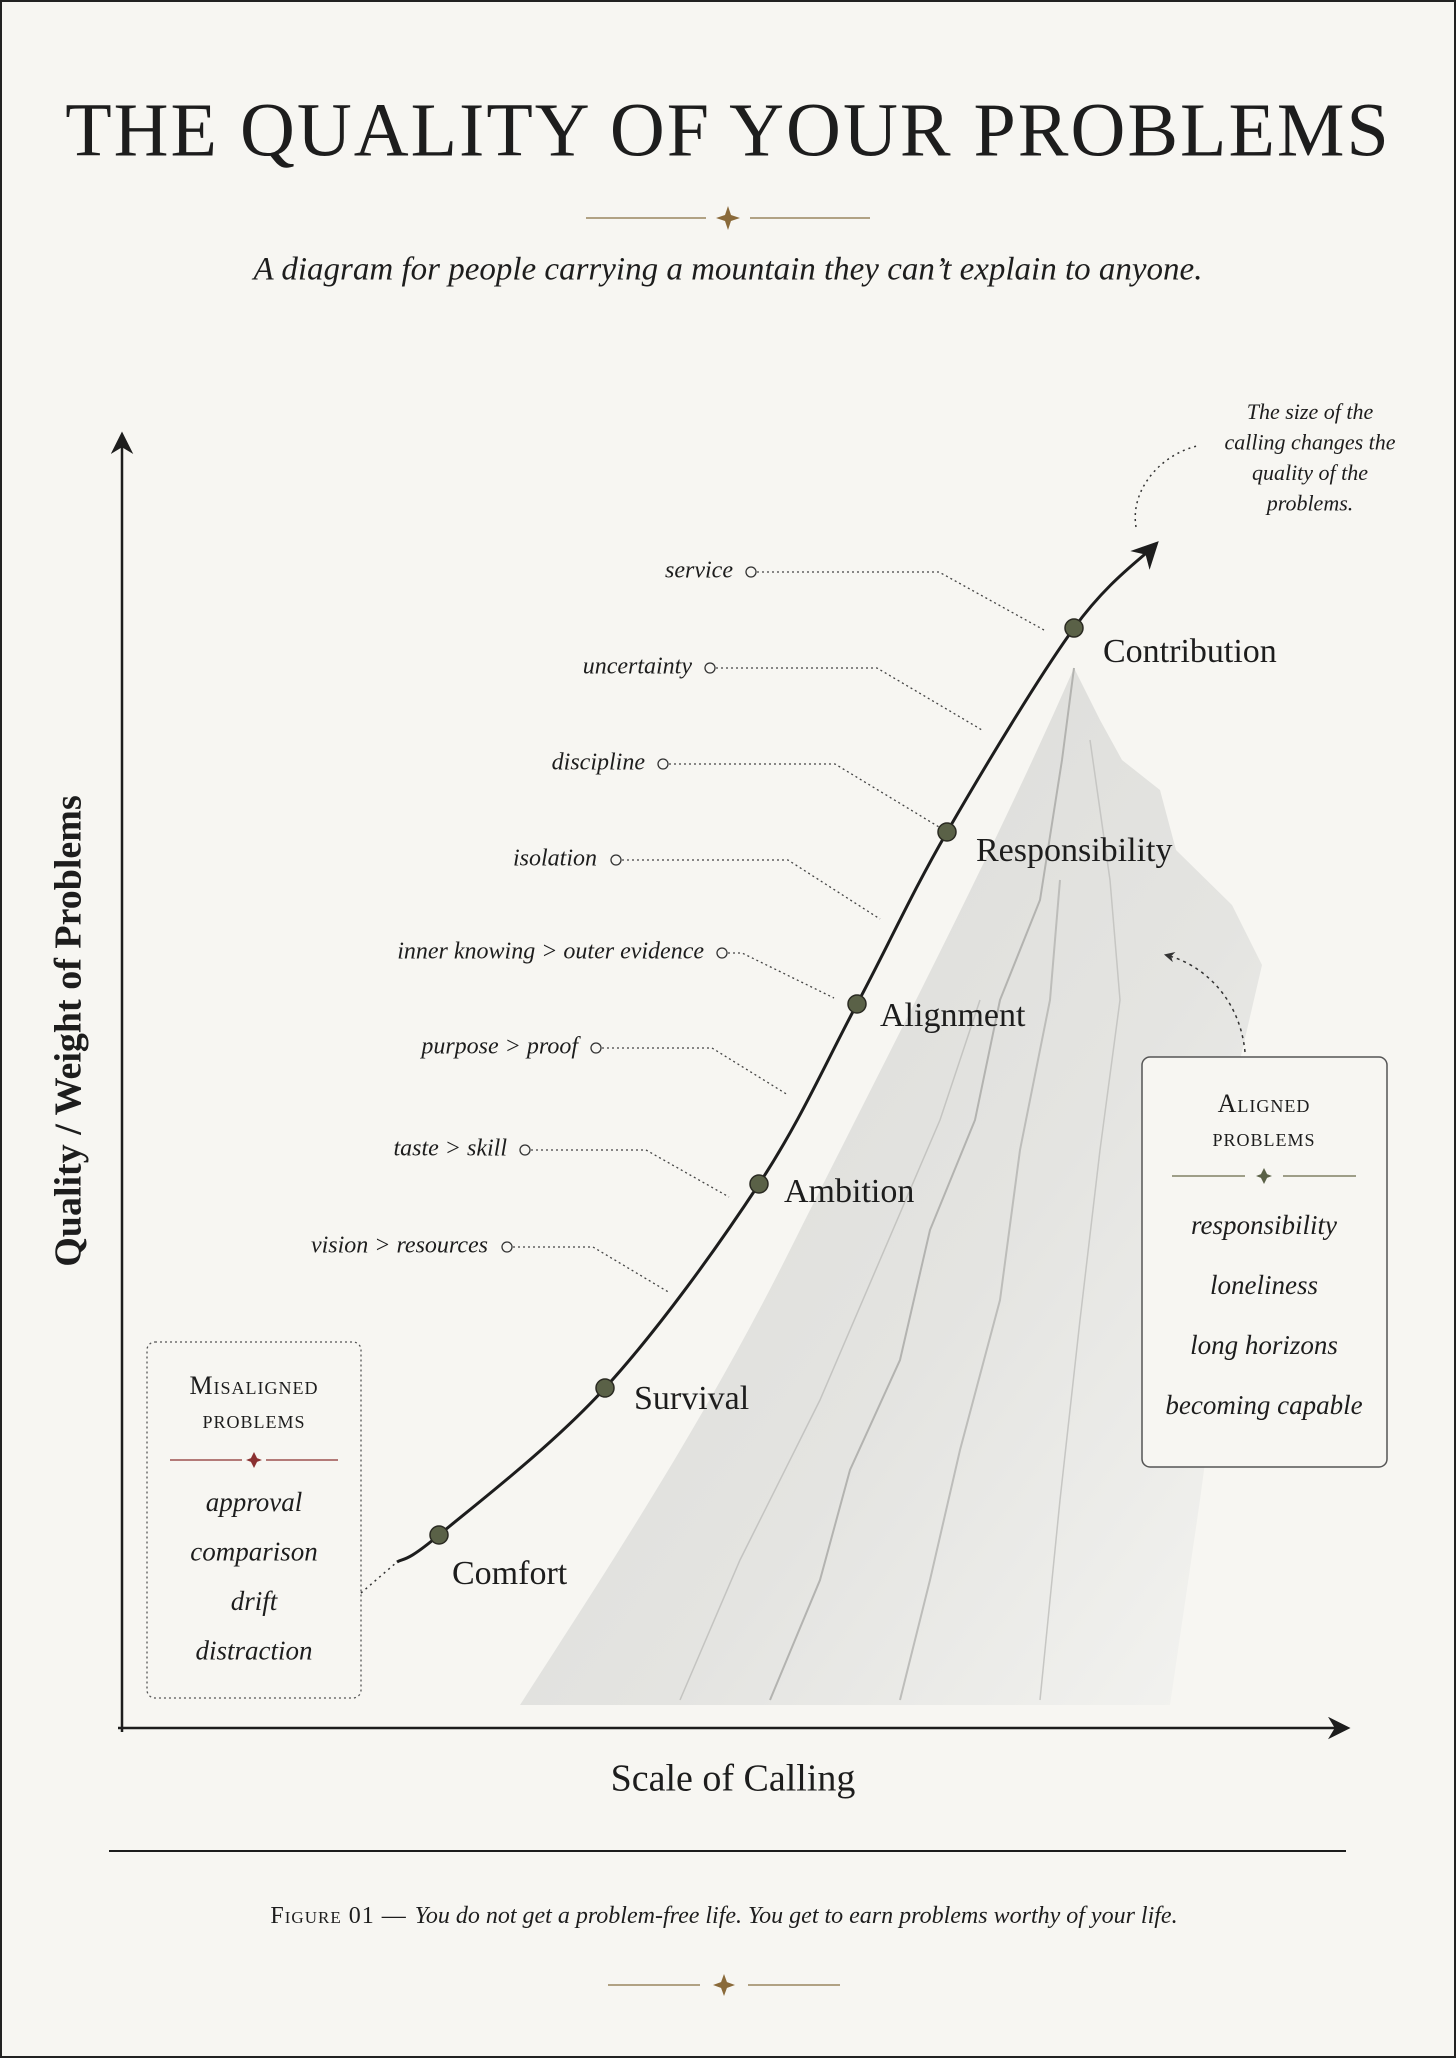 Image resolution: width=1456 pixels, height=2058 pixels. Describe the element at coordinates (255, 1601) in the screenshot. I see `box-item: drift` at that location.